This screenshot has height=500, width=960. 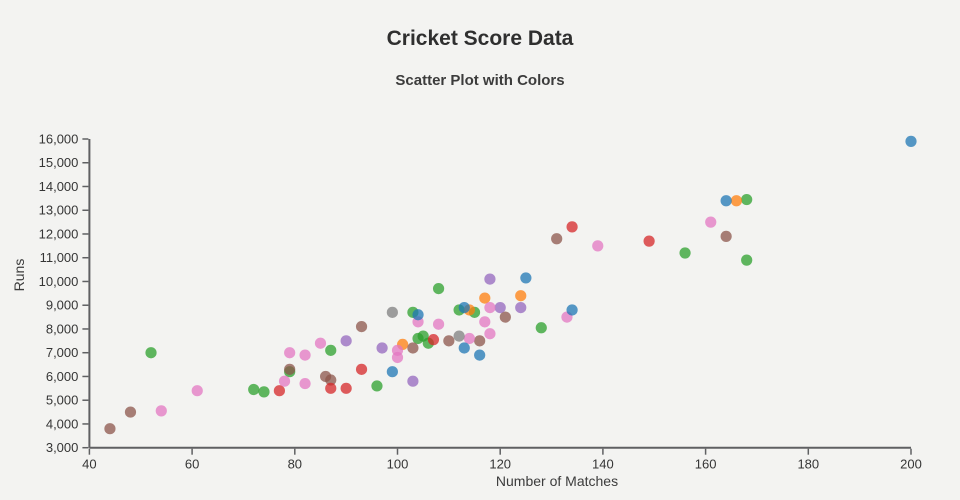 I want to click on x-tick-label: 40, so click(x=89, y=464).